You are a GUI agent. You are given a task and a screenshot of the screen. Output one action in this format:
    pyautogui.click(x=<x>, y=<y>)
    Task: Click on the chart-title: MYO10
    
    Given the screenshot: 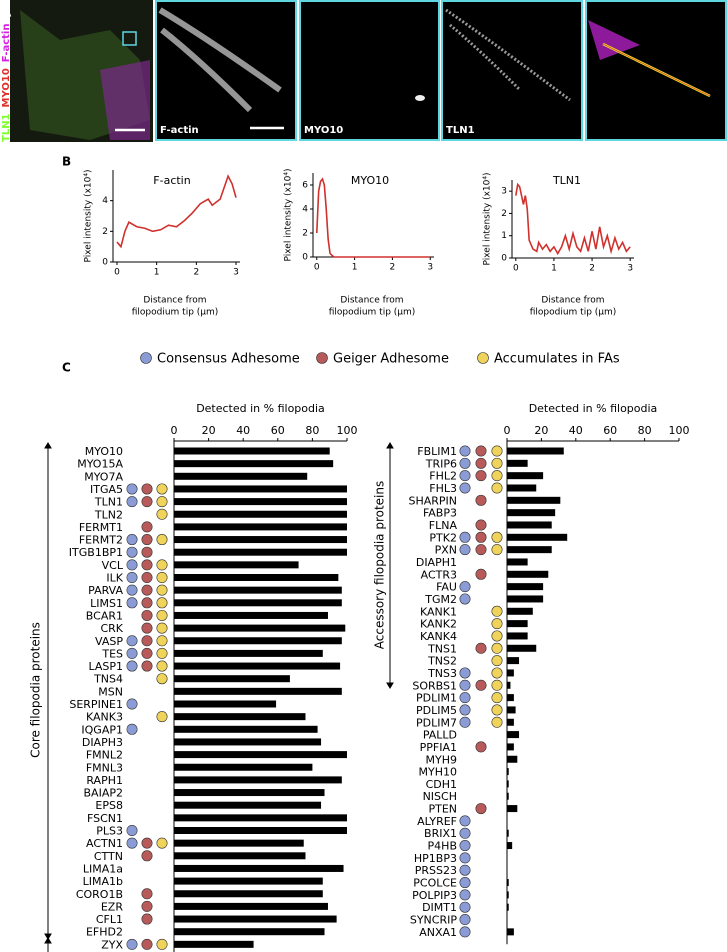 What is the action you would take?
    pyautogui.click(x=370, y=180)
    